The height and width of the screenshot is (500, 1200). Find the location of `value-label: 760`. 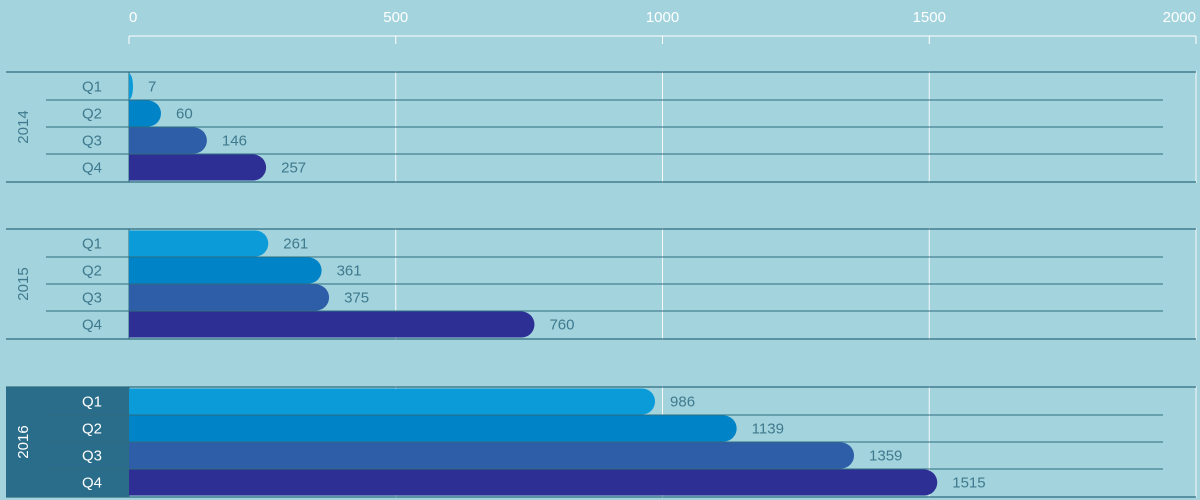

value-label: 760 is located at coordinates (561, 324).